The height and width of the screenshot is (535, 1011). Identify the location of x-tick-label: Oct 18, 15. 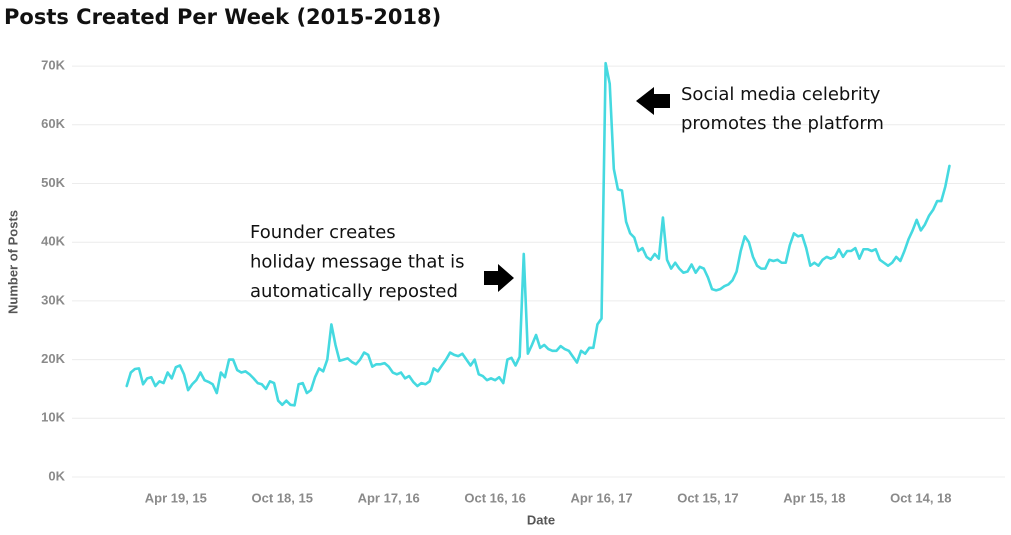
(282, 497).